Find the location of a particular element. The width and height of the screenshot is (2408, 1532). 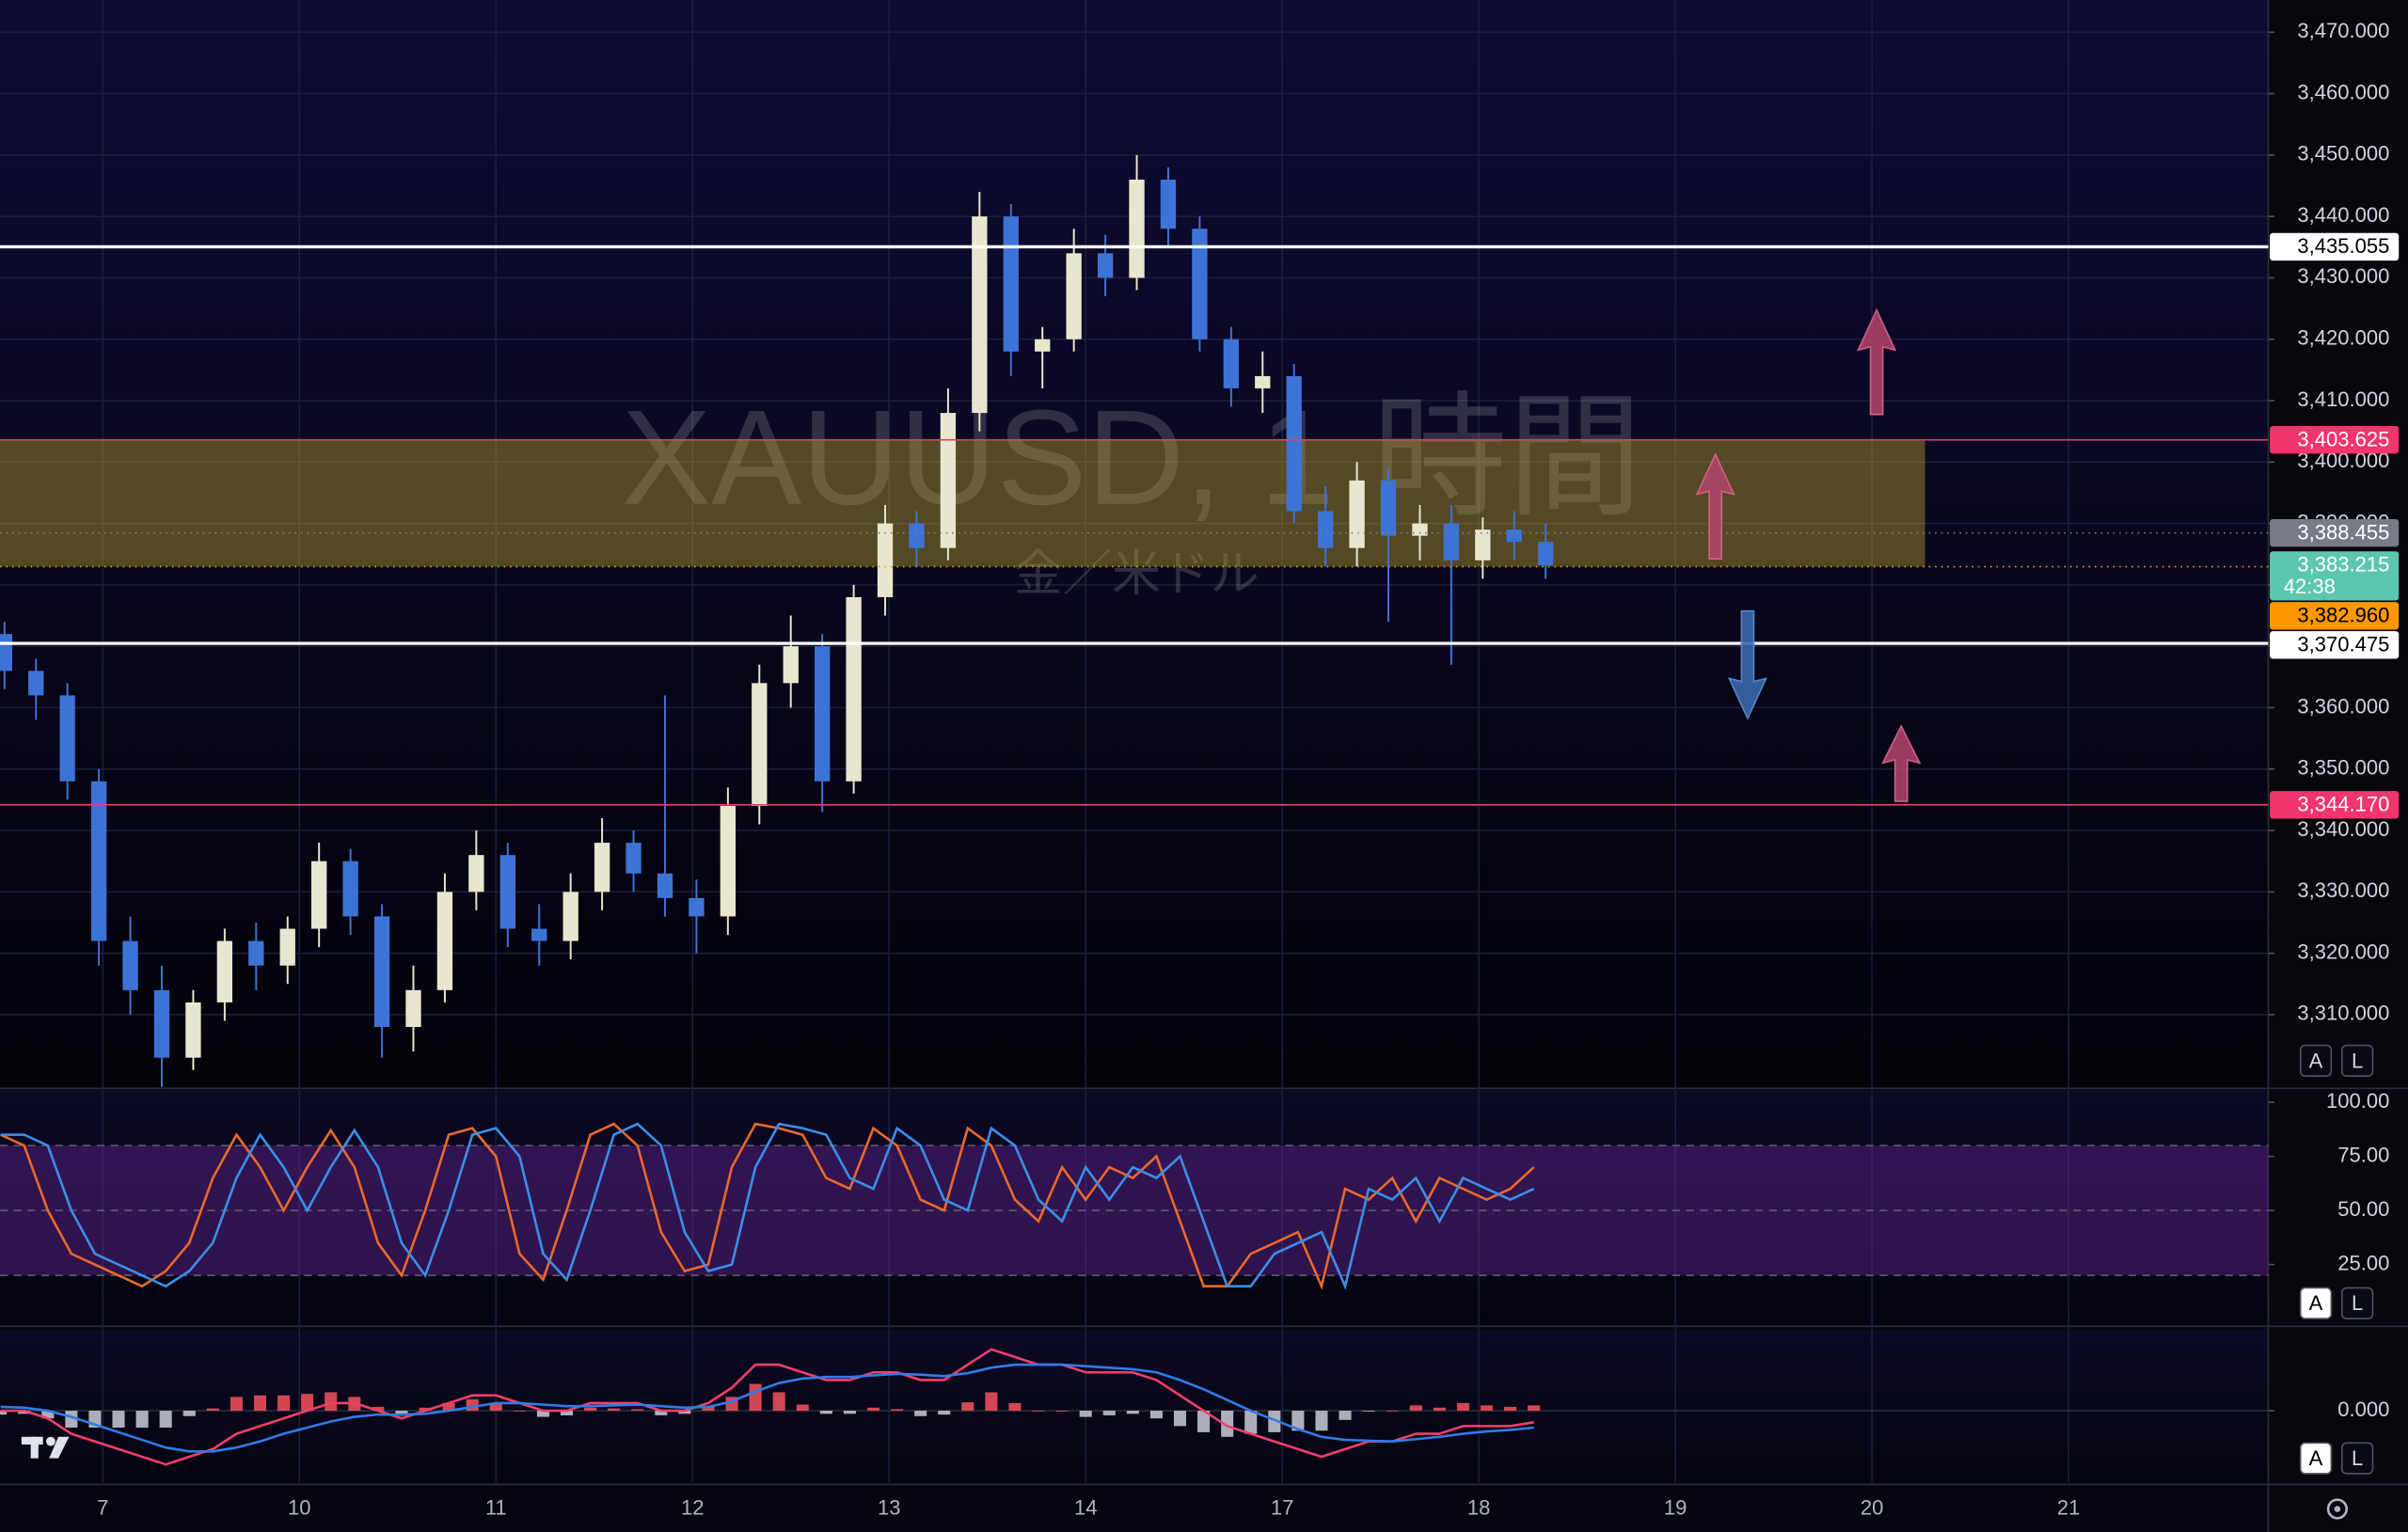

x-tick-label: 7 is located at coordinates (103, 1507).